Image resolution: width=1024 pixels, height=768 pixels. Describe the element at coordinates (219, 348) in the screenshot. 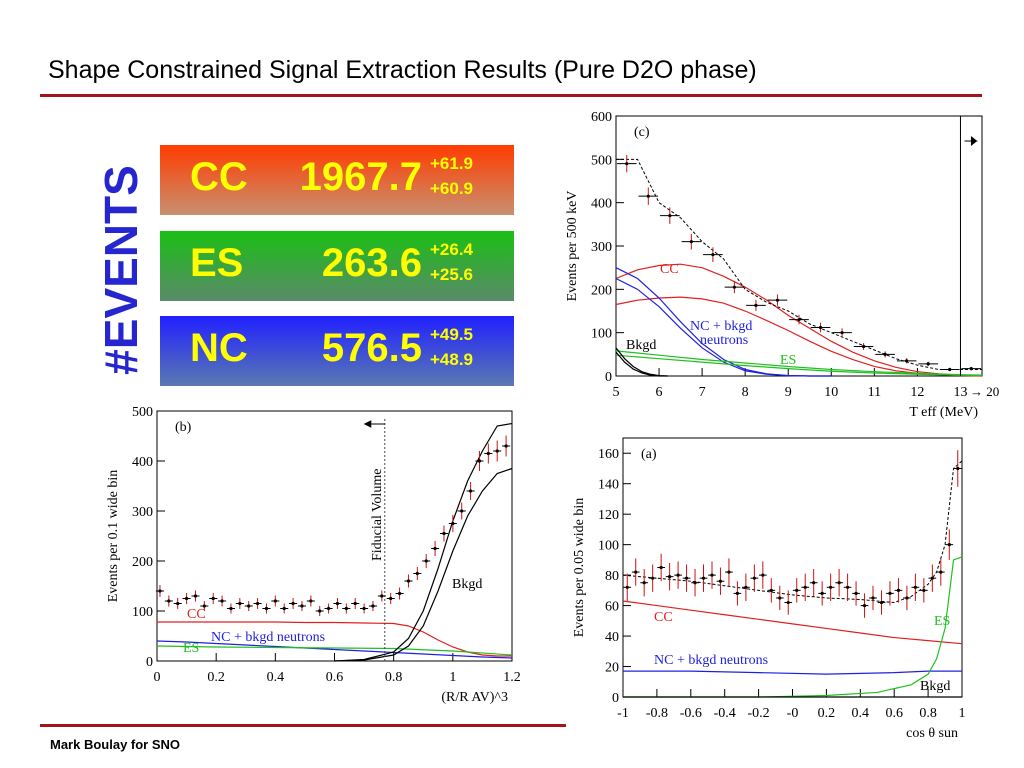

I see `result-label: NC` at that location.